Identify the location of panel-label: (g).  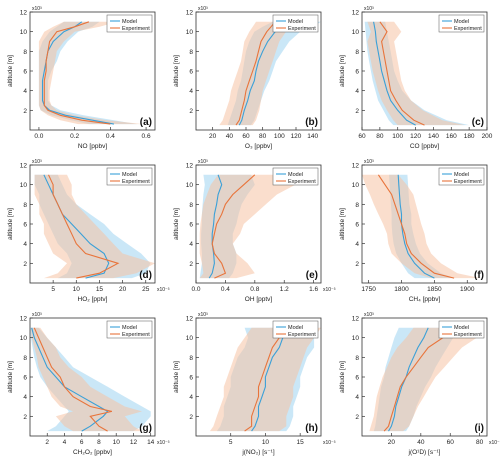
(145, 428).